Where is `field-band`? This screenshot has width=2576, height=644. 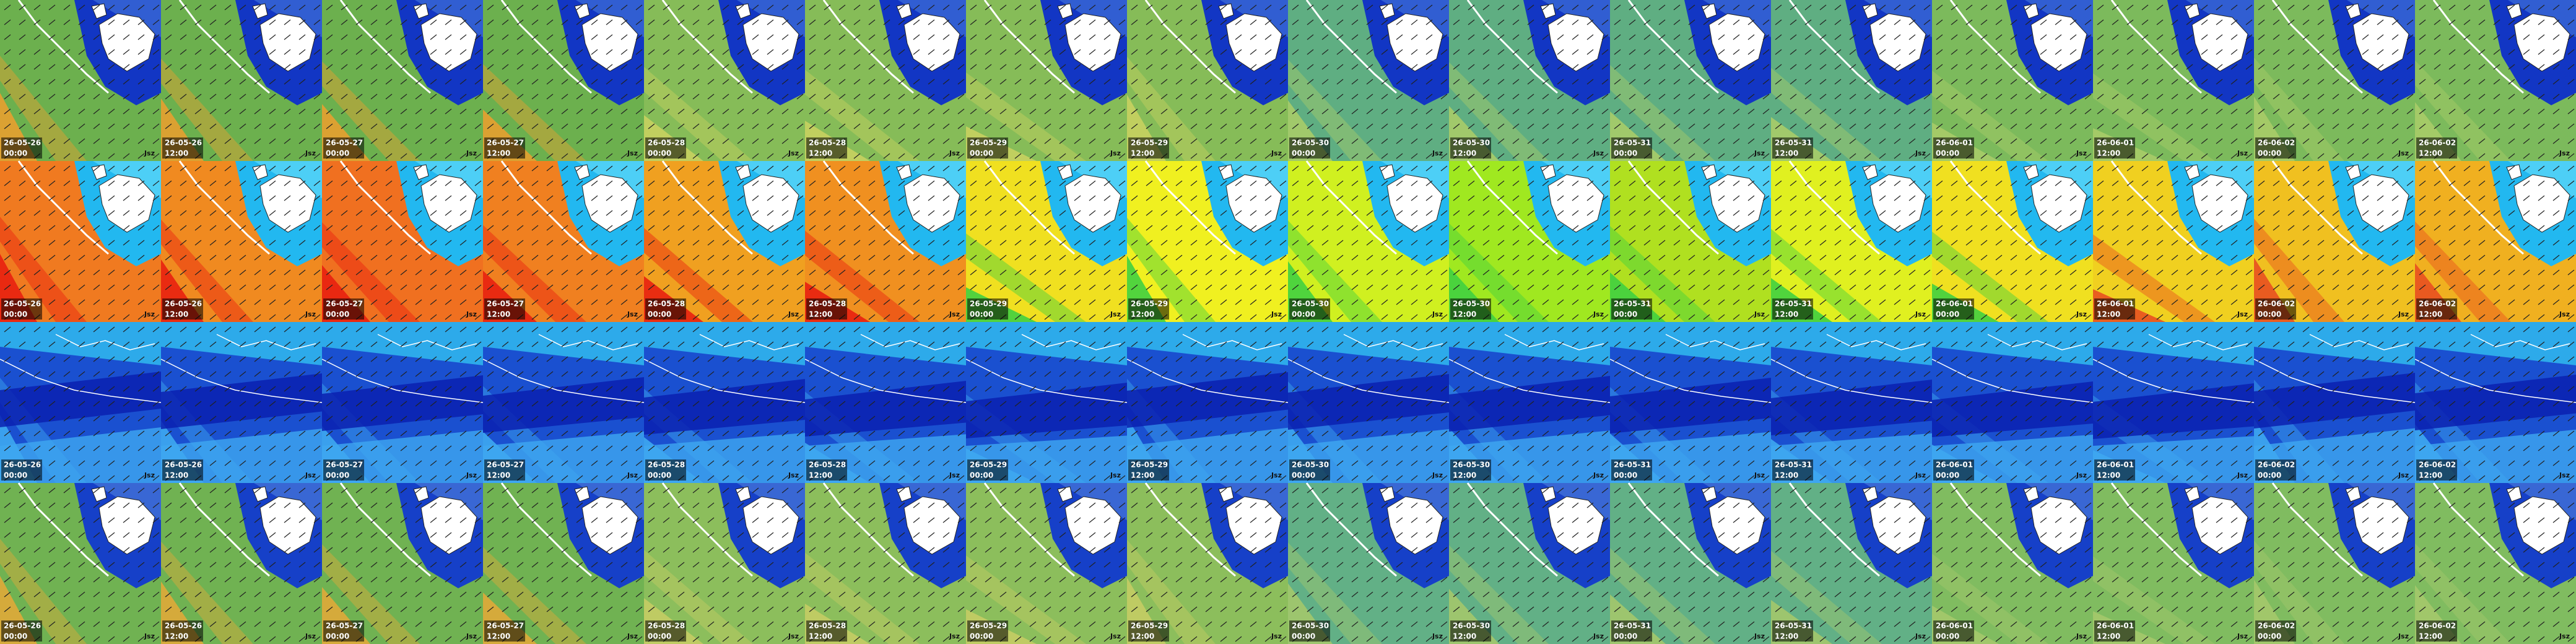
field-band is located at coordinates (1990, 116).